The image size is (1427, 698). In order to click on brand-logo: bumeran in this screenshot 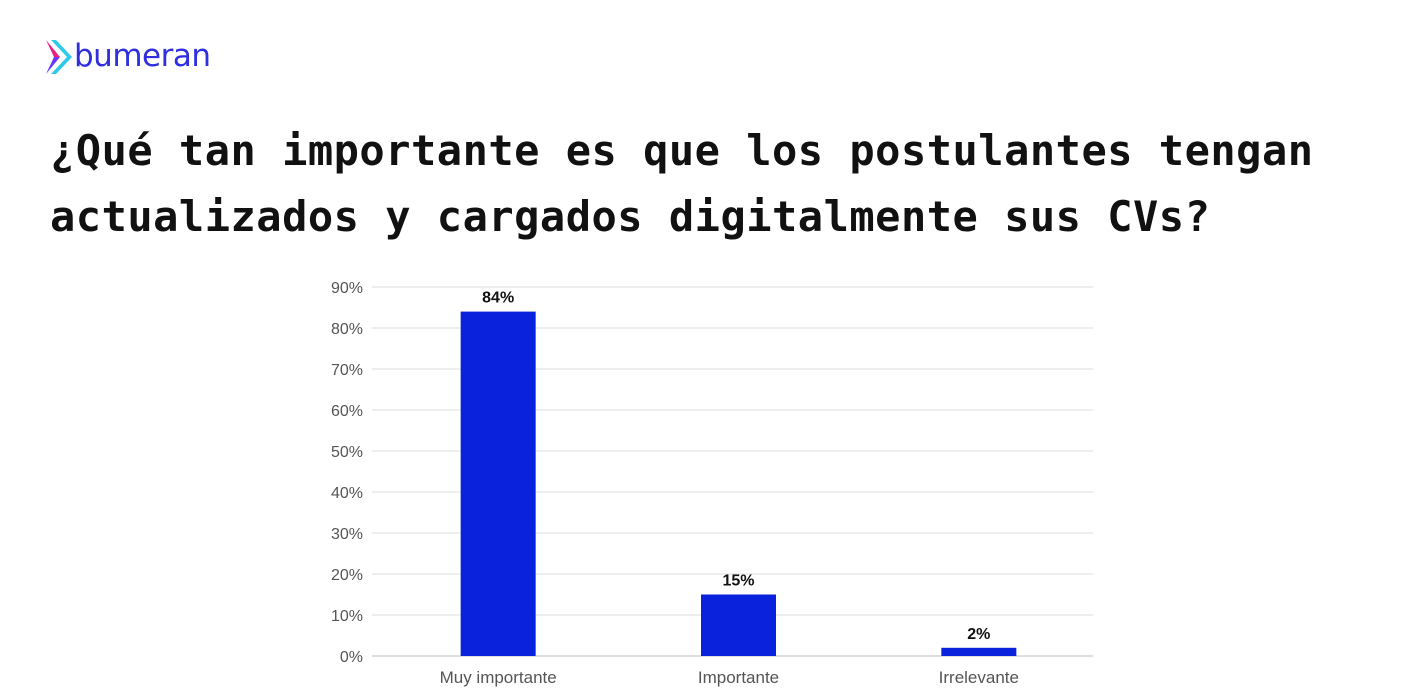, I will do `click(126, 57)`.